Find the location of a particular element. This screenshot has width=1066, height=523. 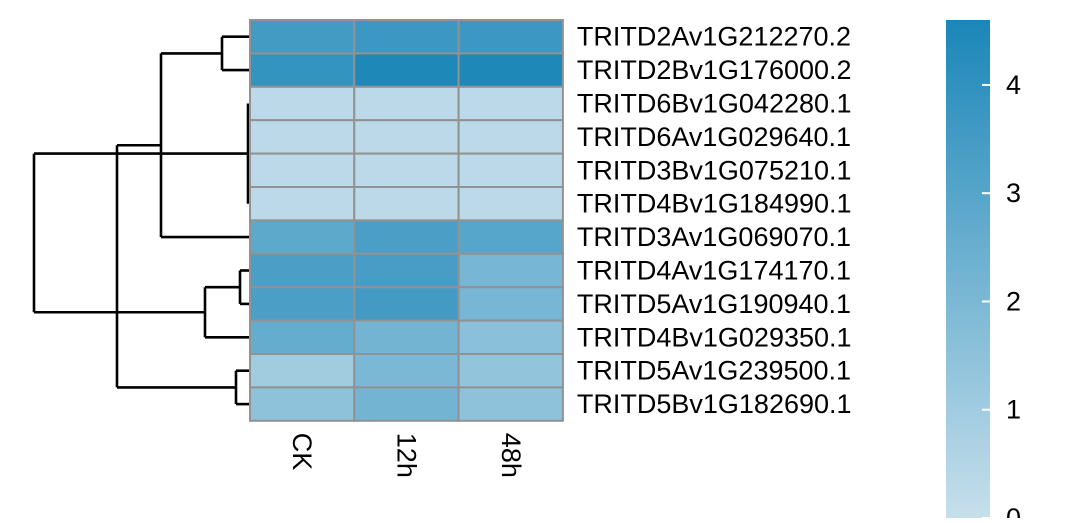

row-label: TRITD5Av1G190940.1 is located at coordinates (714, 304).